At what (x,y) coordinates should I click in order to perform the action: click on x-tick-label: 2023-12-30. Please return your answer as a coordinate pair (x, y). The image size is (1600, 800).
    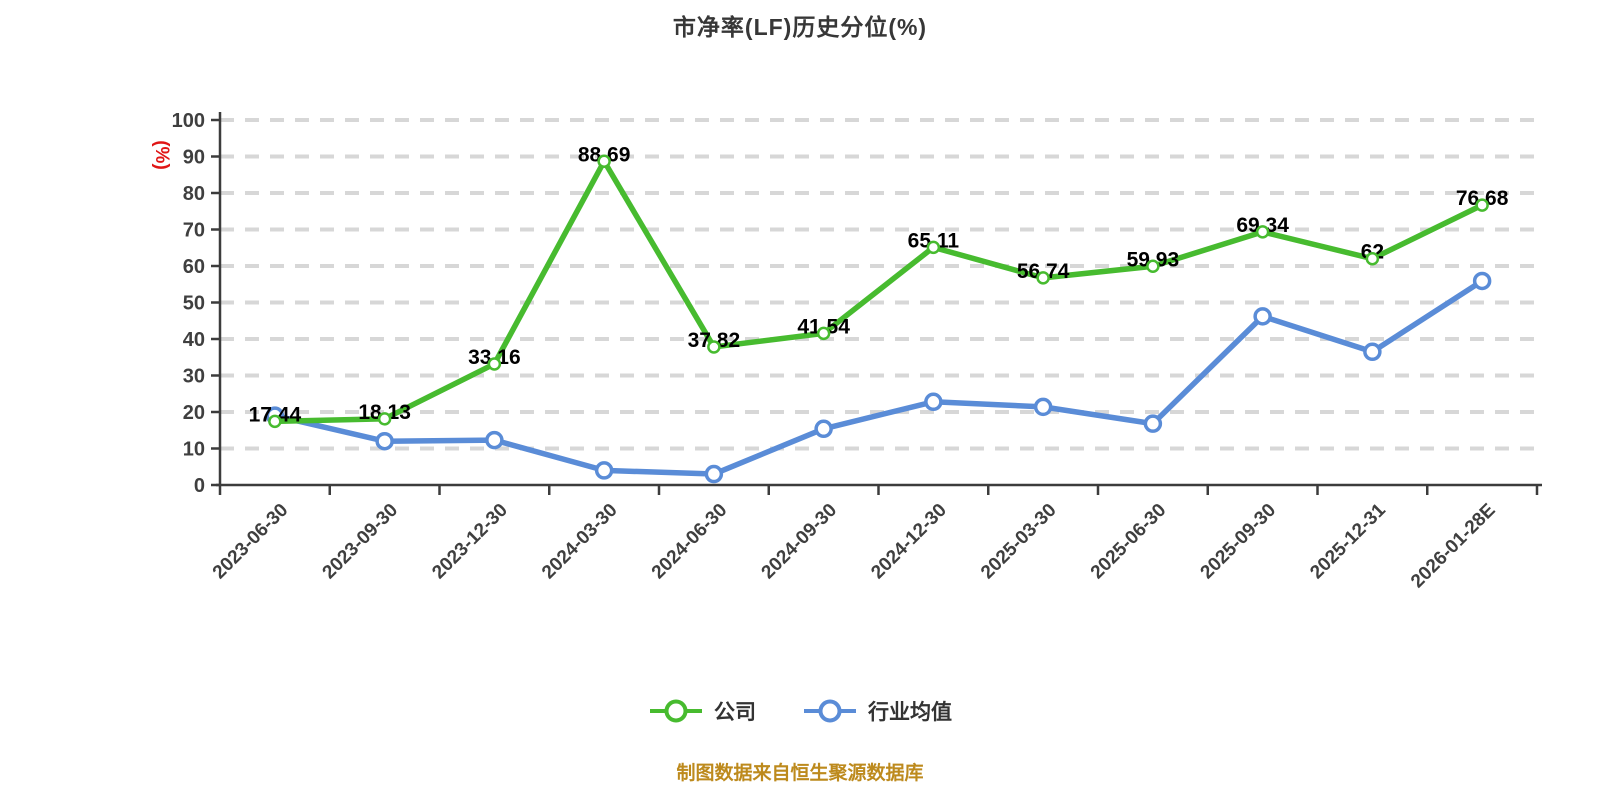
    Looking at the image, I should click on (470, 542).